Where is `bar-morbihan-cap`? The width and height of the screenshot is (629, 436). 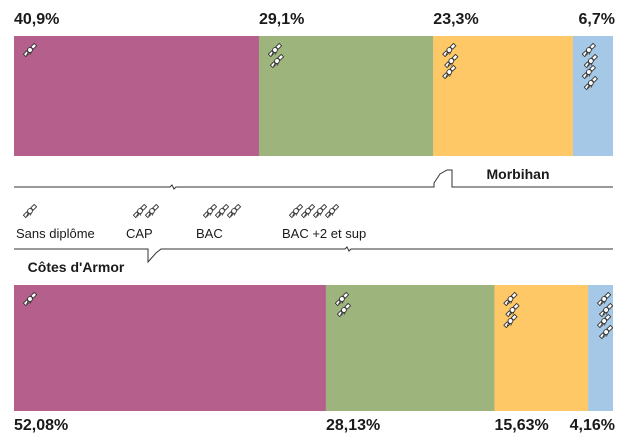 bar-morbihan-cap is located at coordinates (346, 96).